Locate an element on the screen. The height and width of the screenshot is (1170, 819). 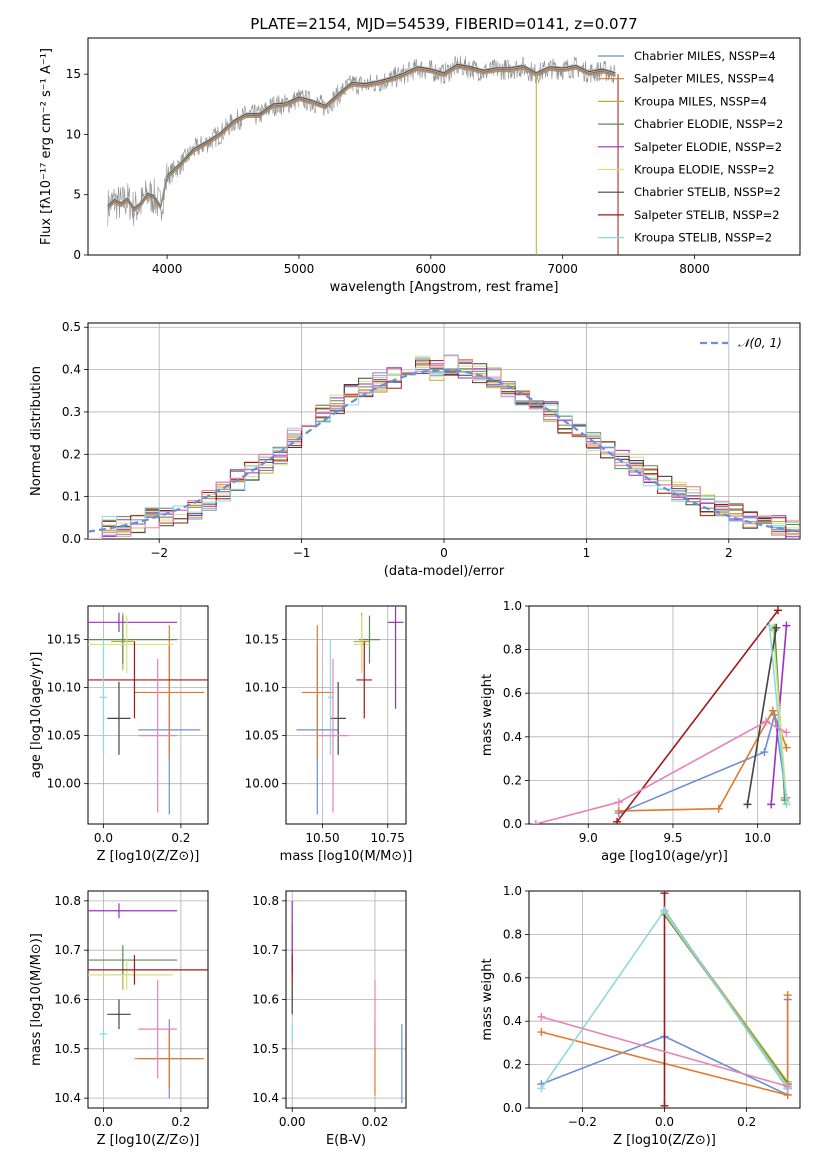
y-tick-label: 10.7 is located at coordinates (67, 950).